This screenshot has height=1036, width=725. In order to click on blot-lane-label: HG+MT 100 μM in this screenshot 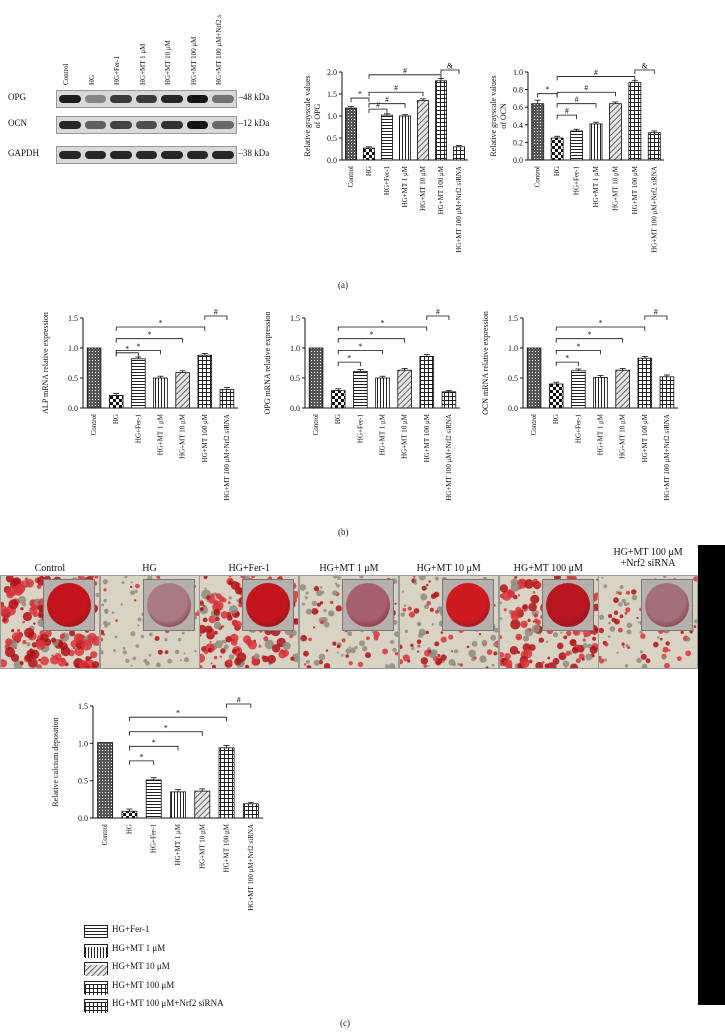, I will do `click(193, 60)`.